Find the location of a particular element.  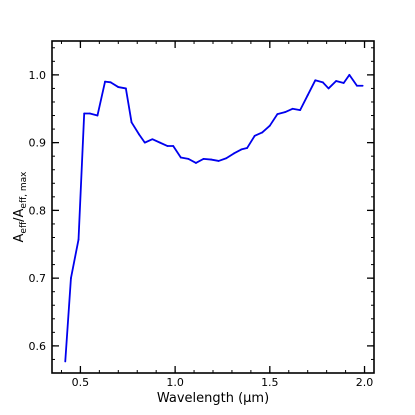

y-axis-label: Aeff/Aeff, max is located at coordinates (20, 207).